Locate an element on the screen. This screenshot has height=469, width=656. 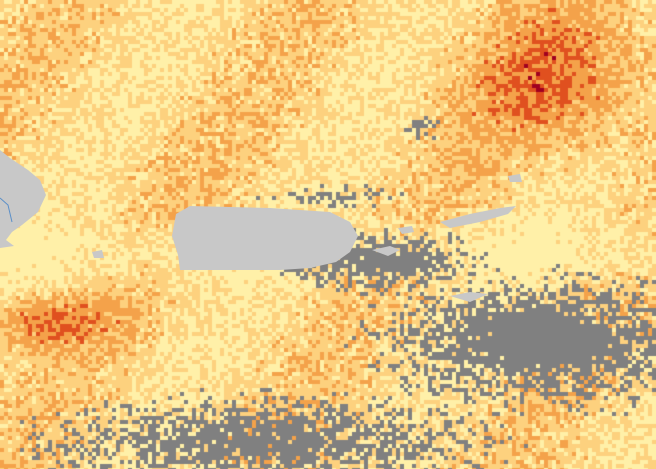
mona-island is located at coordinates (98, 254).